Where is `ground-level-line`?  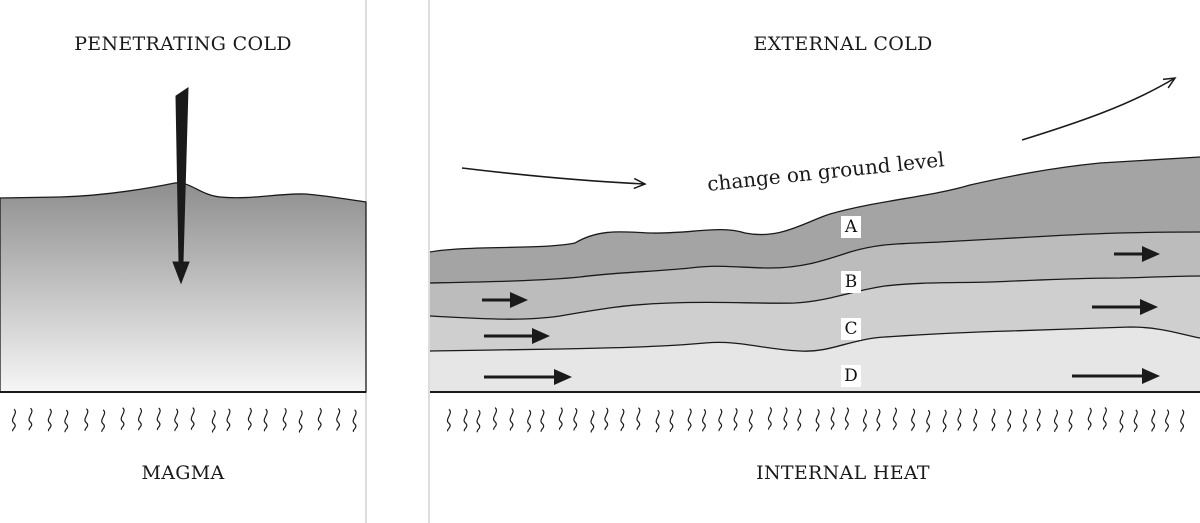
ground-level-line is located at coordinates (814, 204).